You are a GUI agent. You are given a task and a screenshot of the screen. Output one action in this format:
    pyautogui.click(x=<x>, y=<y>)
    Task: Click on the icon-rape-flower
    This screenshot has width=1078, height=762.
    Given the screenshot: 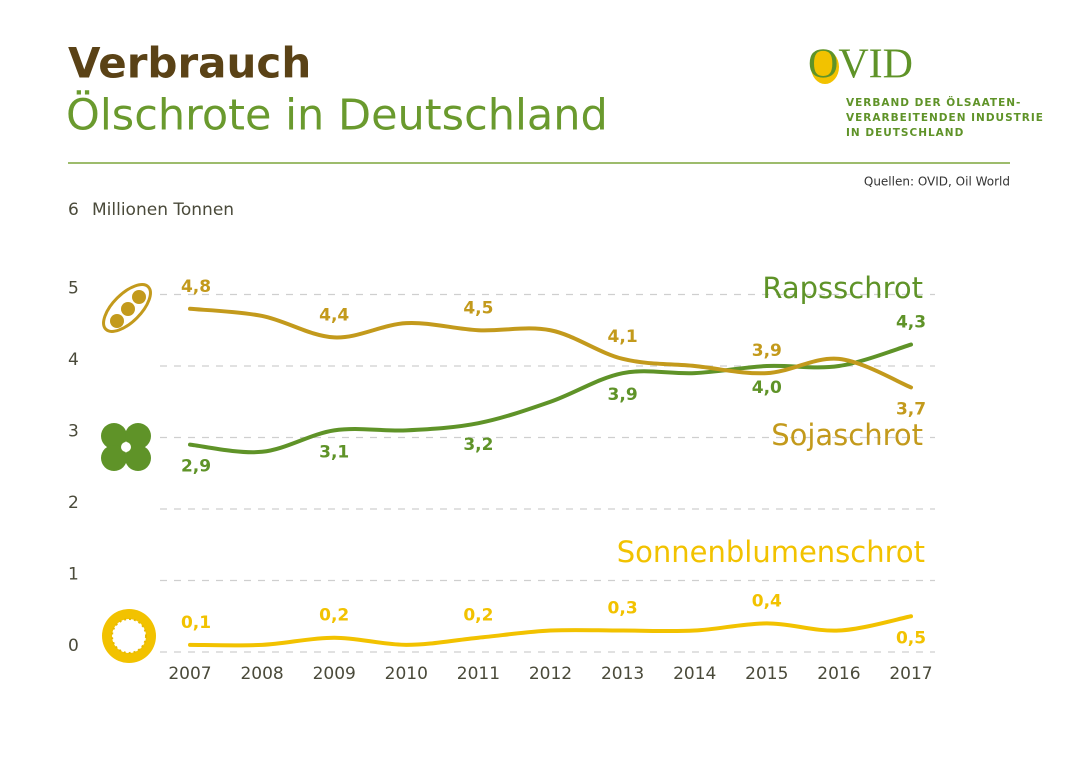 What is the action you would take?
    pyautogui.click(x=126, y=447)
    